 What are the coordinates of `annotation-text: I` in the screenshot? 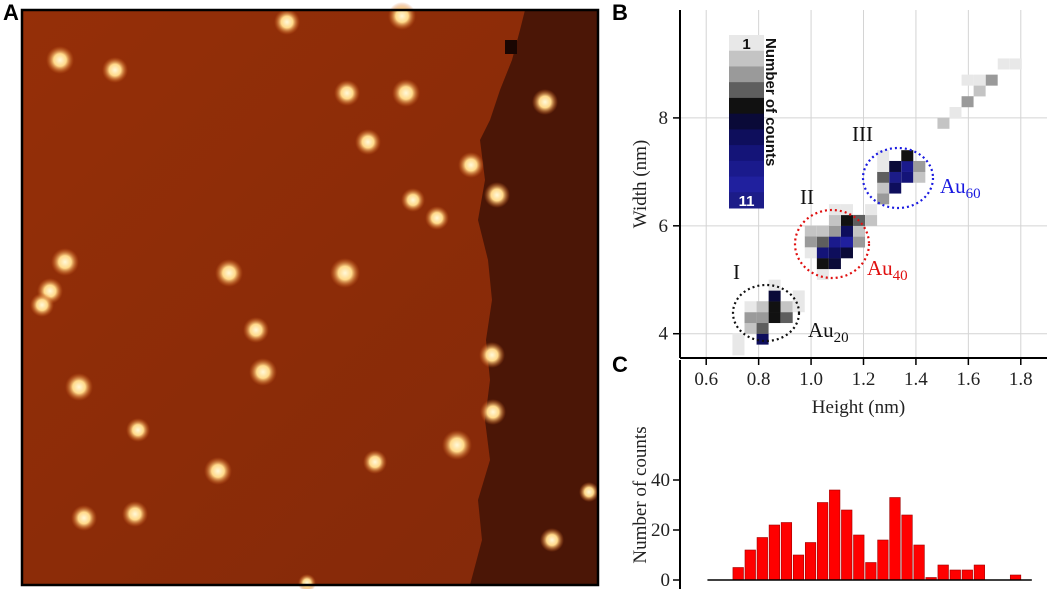 It's located at (736, 272).